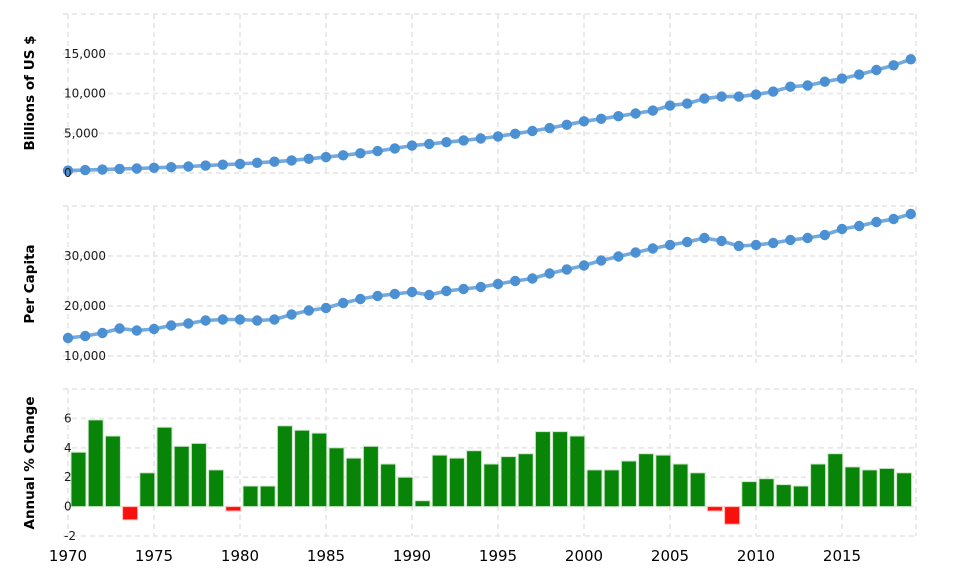 The image size is (978, 583). What do you see at coordinates (154, 556) in the screenshot?
I see `x-tick-label: 1975` at bounding box center [154, 556].